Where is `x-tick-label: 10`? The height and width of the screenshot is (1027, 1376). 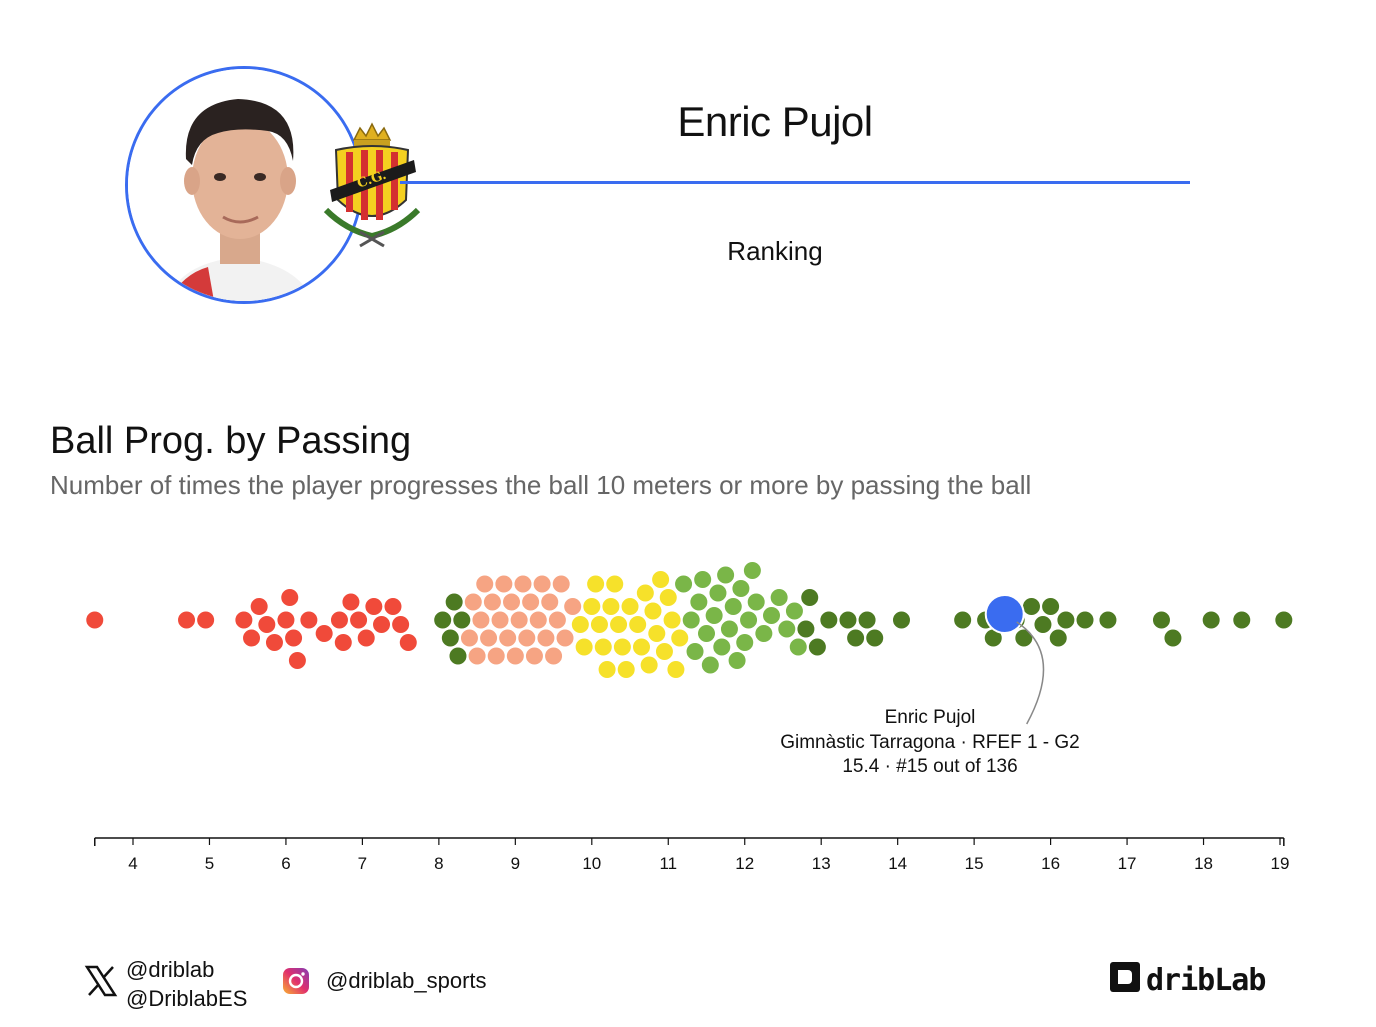 x-tick-label: 10 is located at coordinates (591, 863).